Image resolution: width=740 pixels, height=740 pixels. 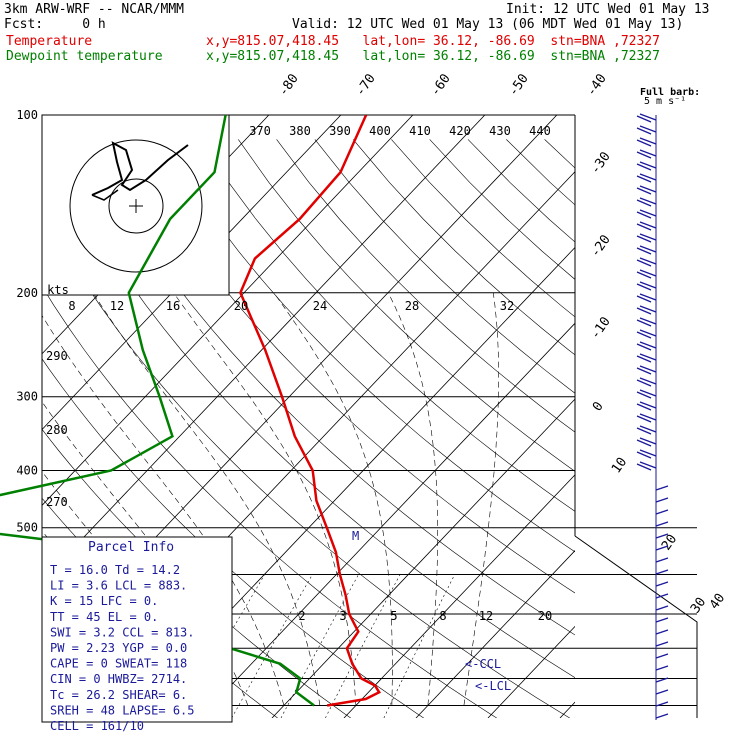 I want to click on pressure-label: 400, so click(x=27, y=471).